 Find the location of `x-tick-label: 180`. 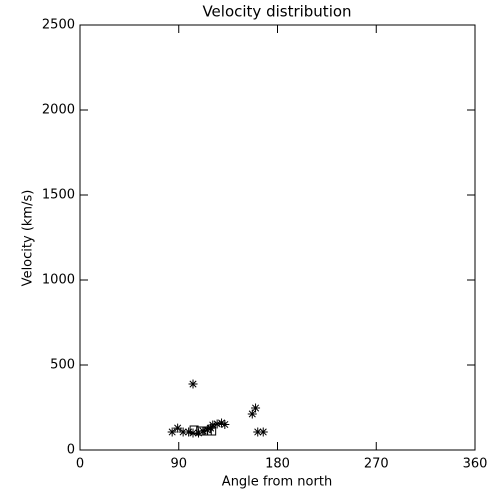

x-tick-label: 180 is located at coordinates (277, 464).